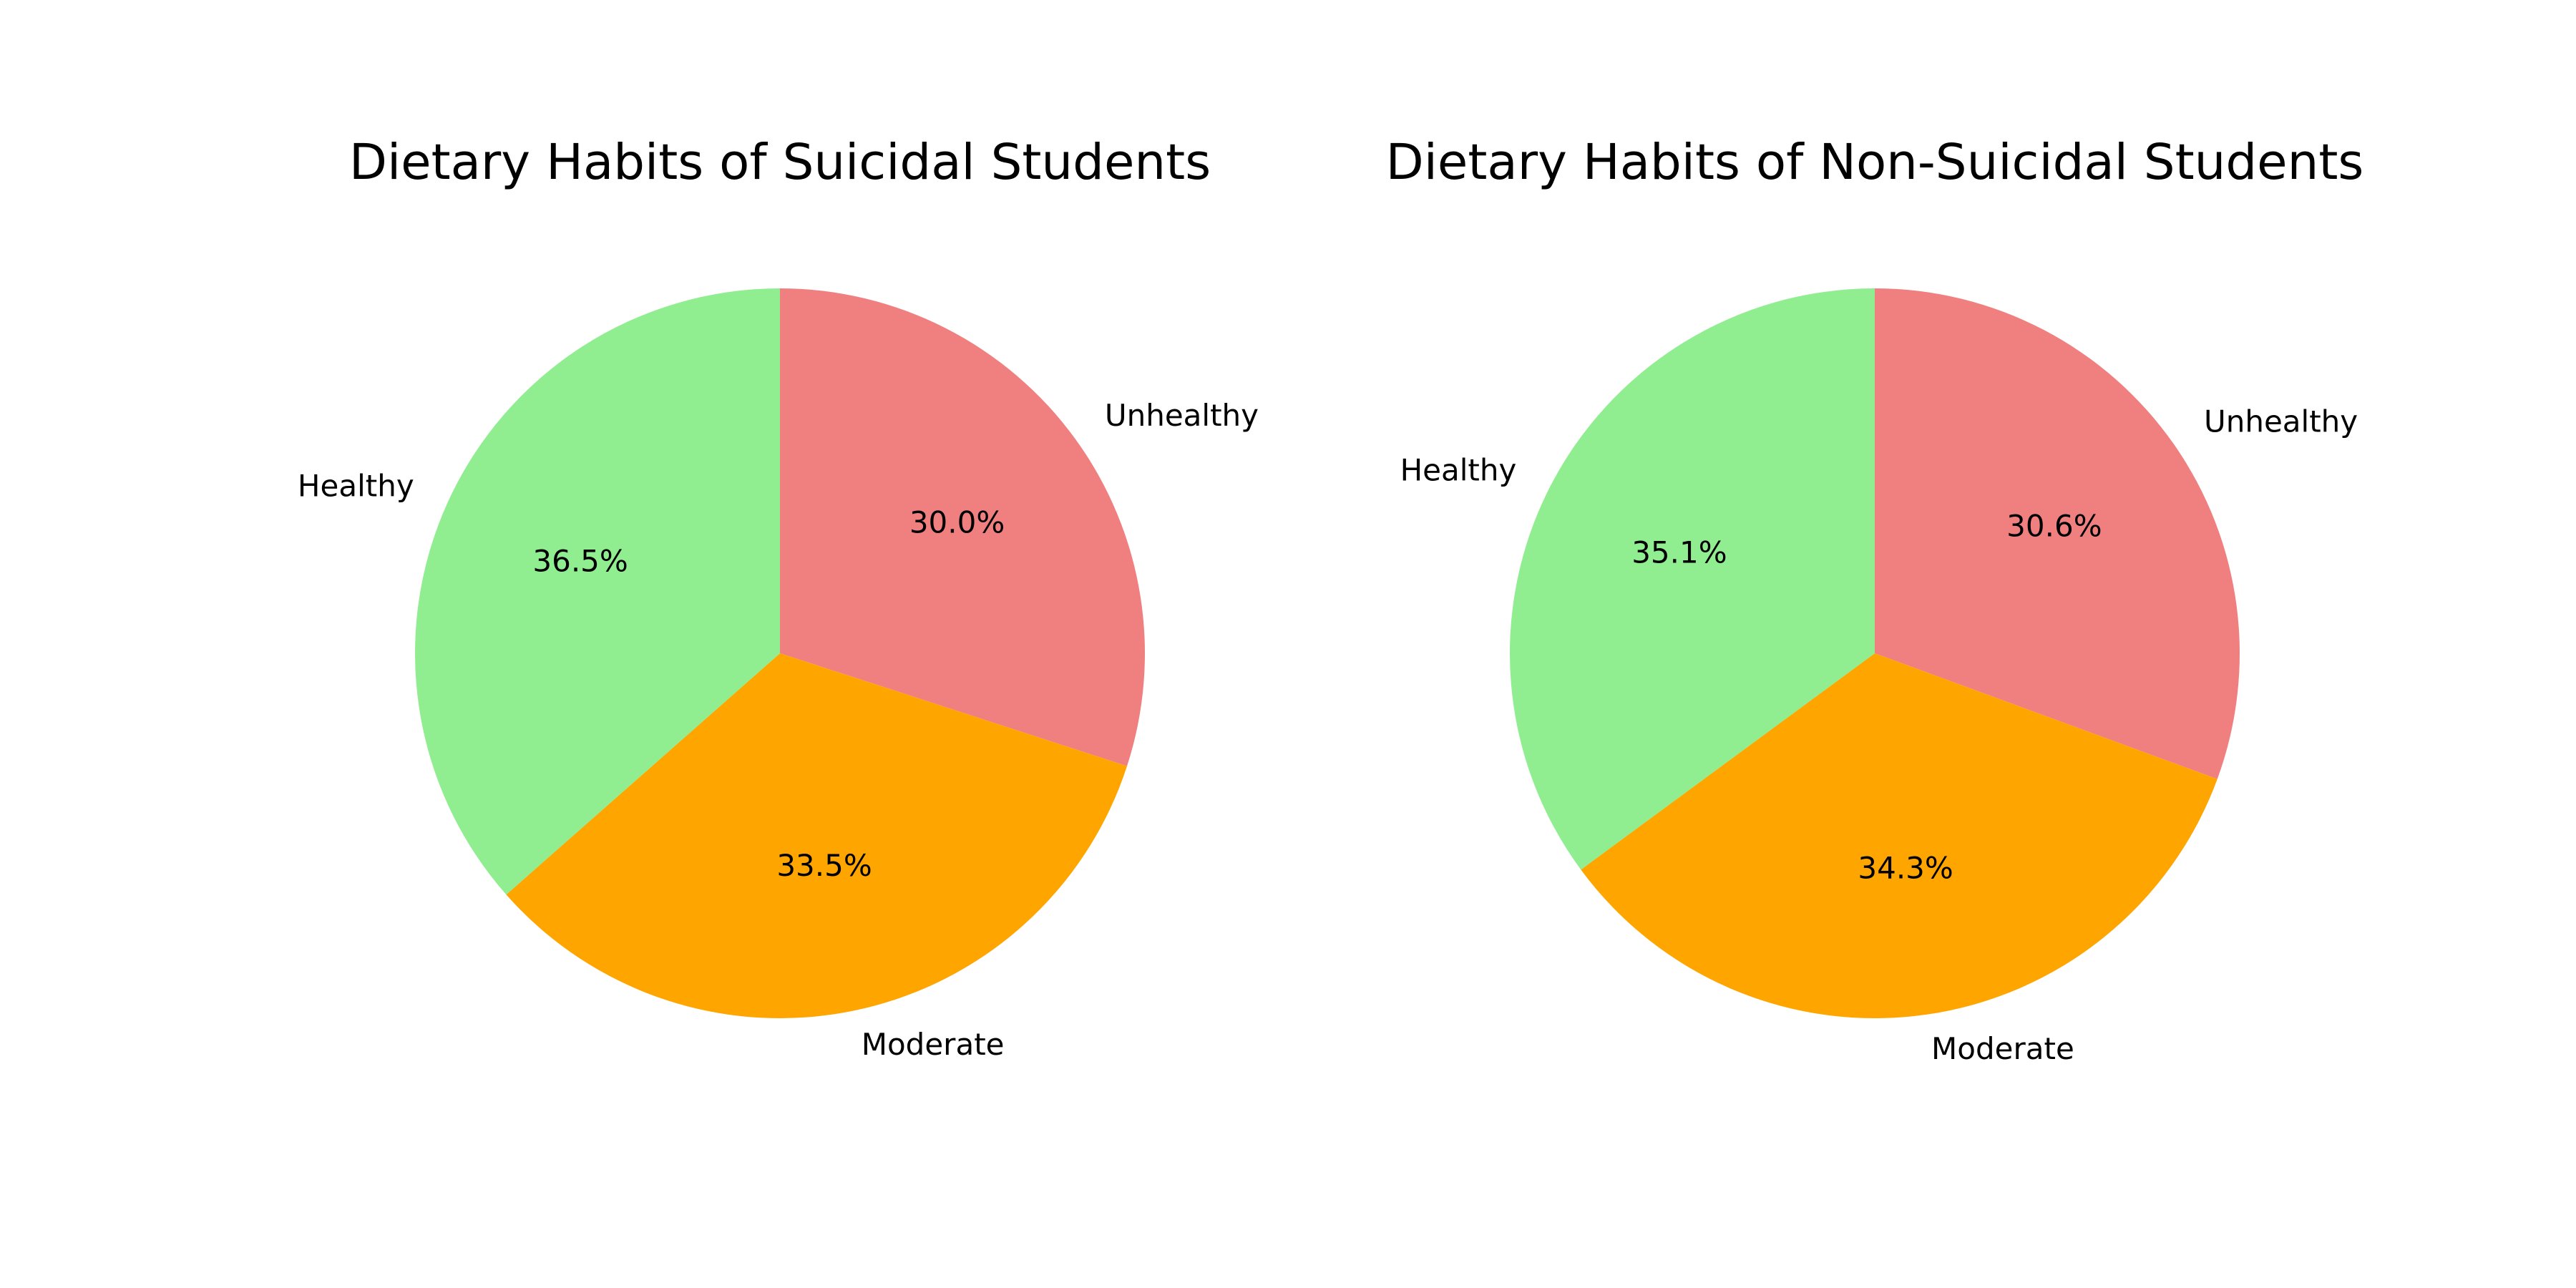 This screenshot has height=1288, width=2576. What do you see at coordinates (1875, 162) in the screenshot?
I see `chart-title-non-suicidal: Dietary Habits of Non-Suicidal Students` at bounding box center [1875, 162].